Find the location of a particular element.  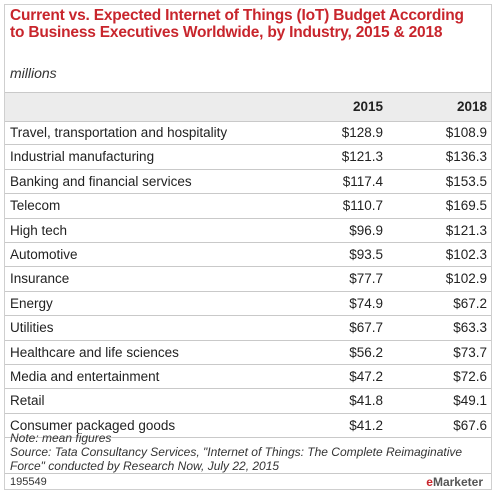

row-label: Banking and financial services is located at coordinates (101, 181).